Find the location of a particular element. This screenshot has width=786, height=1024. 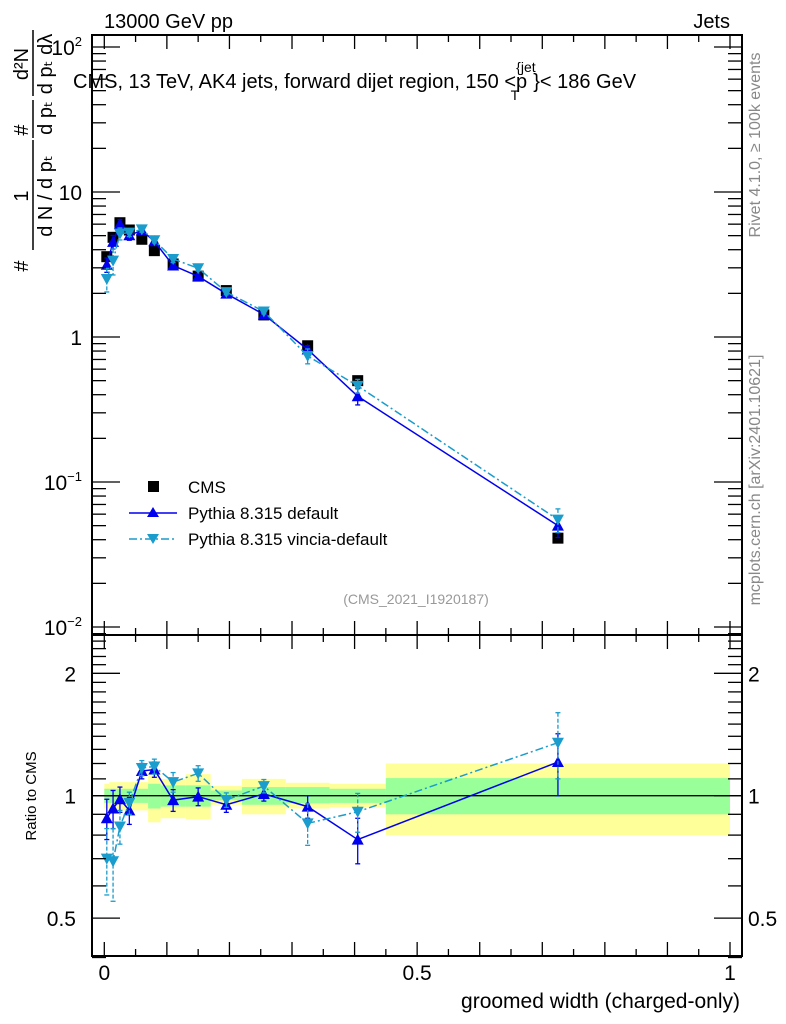

watermark: (CMS_2021_I1920187) is located at coordinates (416, 599).